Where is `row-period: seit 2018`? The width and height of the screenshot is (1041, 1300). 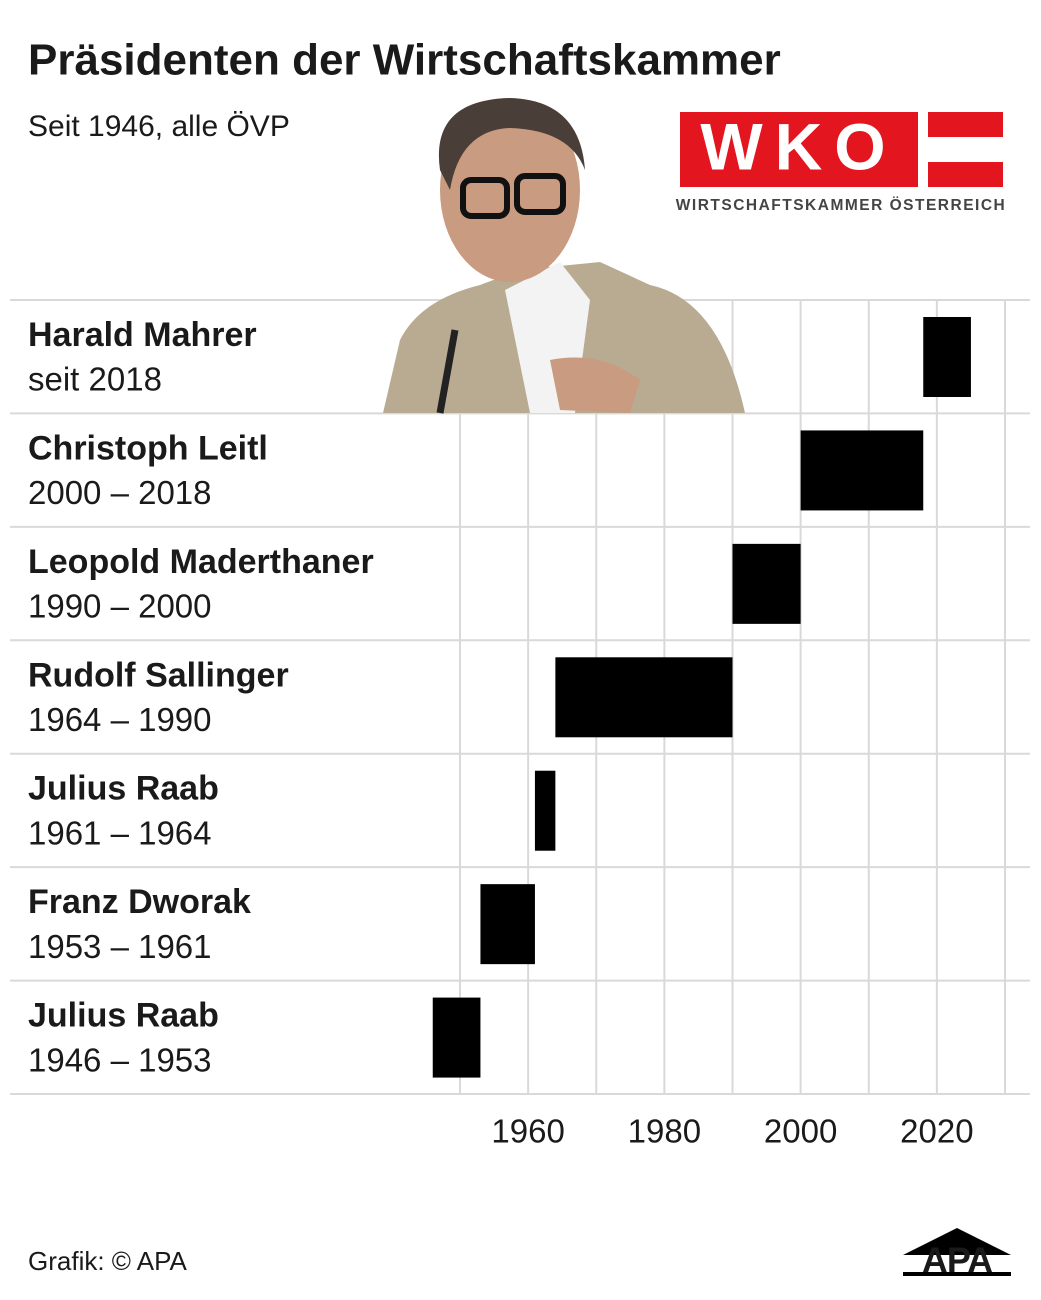 row-period: seit 2018 is located at coordinates (95, 379).